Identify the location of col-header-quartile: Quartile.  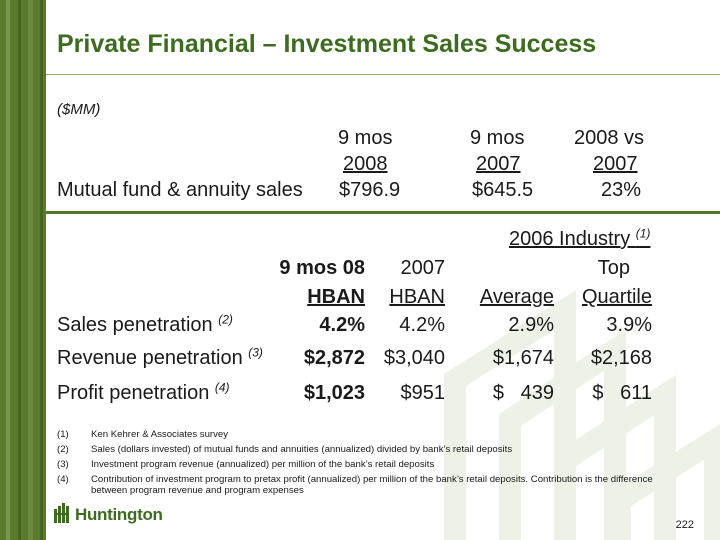
(616, 297).